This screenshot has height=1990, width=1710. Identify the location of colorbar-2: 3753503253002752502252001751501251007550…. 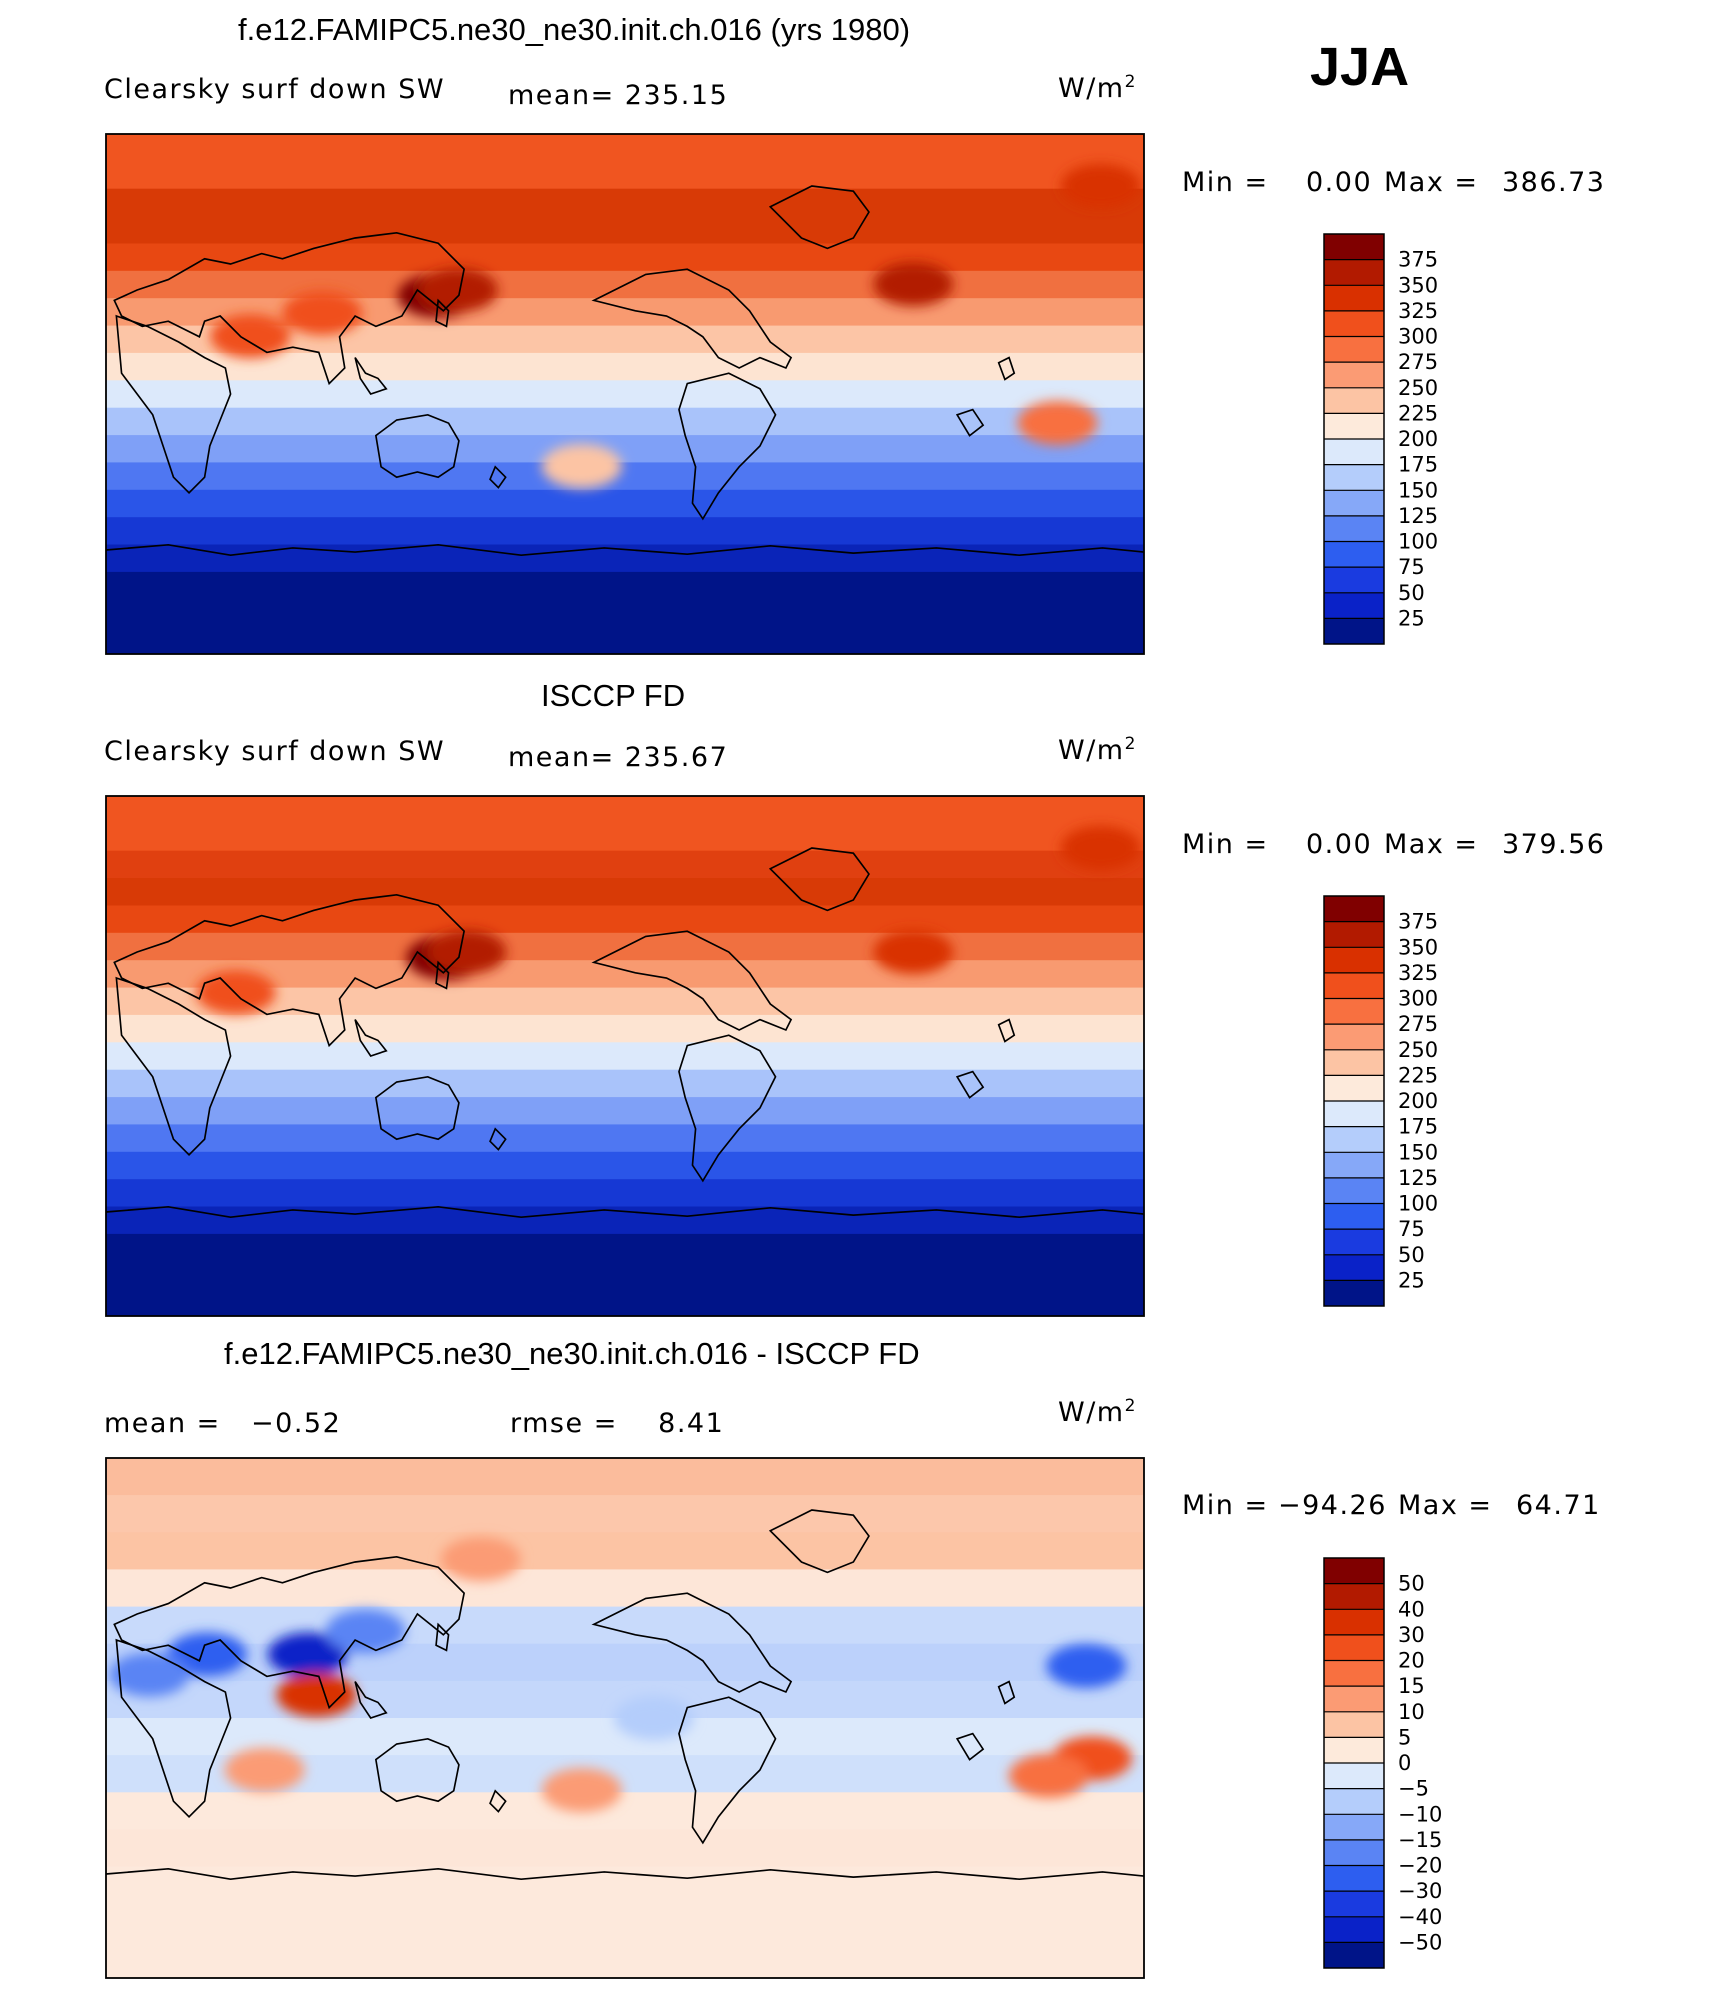
(1380, 1101).